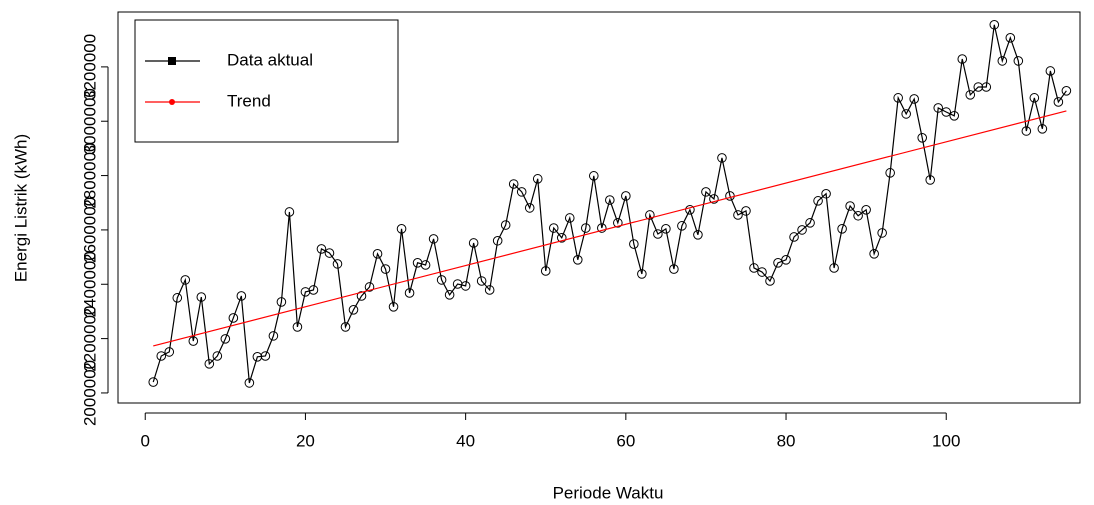 Image resolution: width=1094 pixels, height=505 pixels. Describe the element at coordinates (89, 175) in the screenshot. I see `y-tick-label: 2800000` at that location.